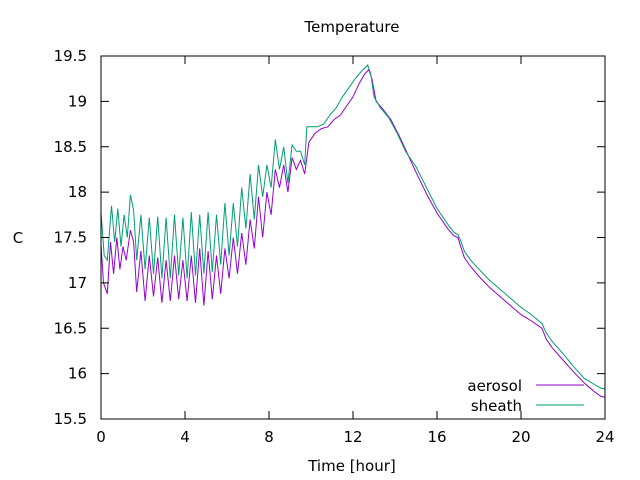  What do you see at coordinates (18, 238) in the screenshot?
I see `y-axis-label: C` at bounding box center [18, 238].